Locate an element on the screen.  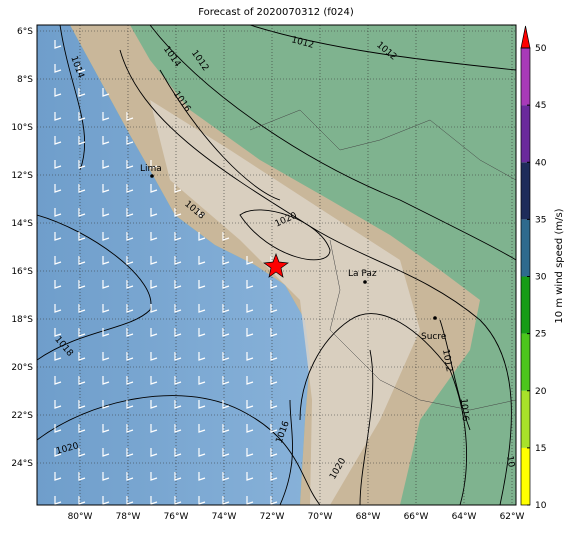
lon-tick-label: 80°W is located at coordinates (80, 517).